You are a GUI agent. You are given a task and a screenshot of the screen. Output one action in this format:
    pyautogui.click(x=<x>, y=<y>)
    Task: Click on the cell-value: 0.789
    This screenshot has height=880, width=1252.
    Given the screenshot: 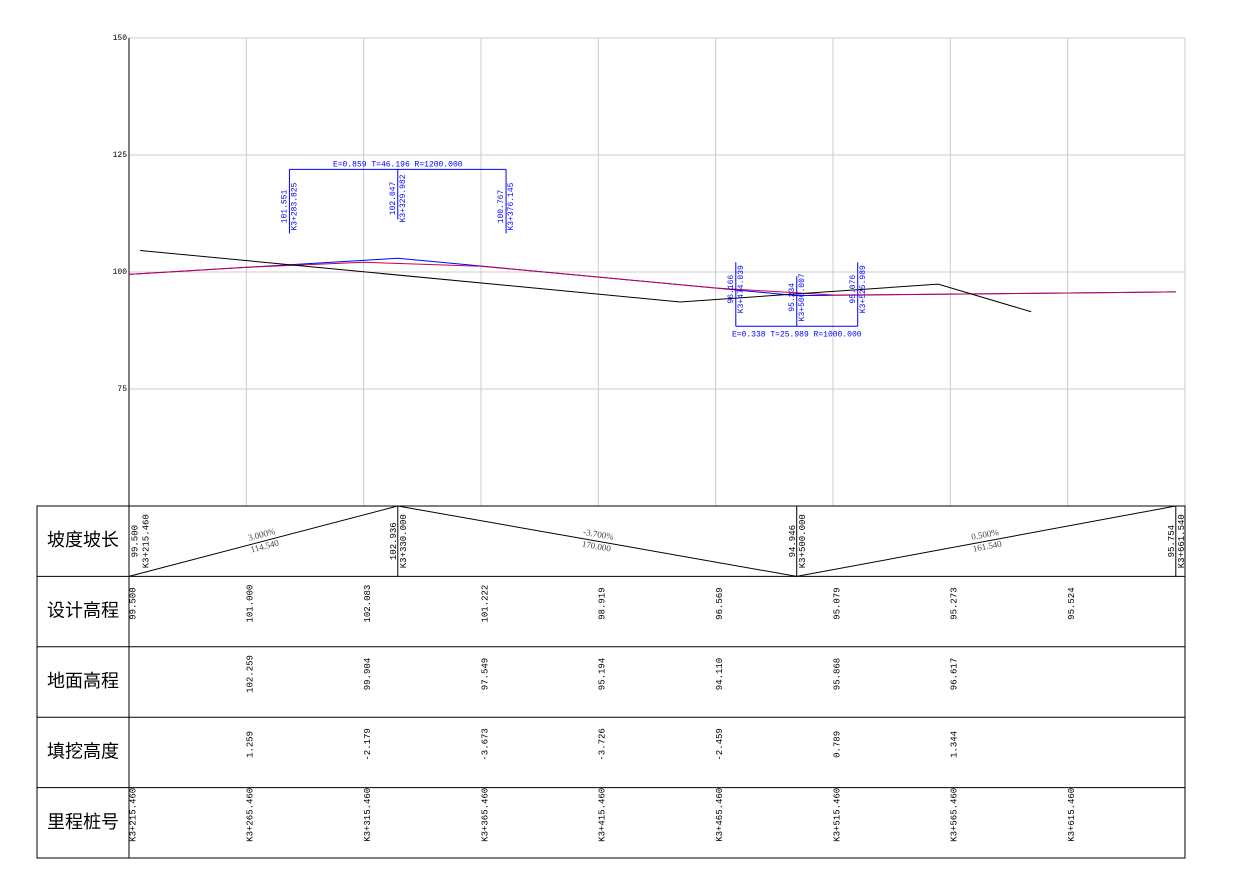 What is the action you would take?
    pyautogui.click(x=837, y=744)
    